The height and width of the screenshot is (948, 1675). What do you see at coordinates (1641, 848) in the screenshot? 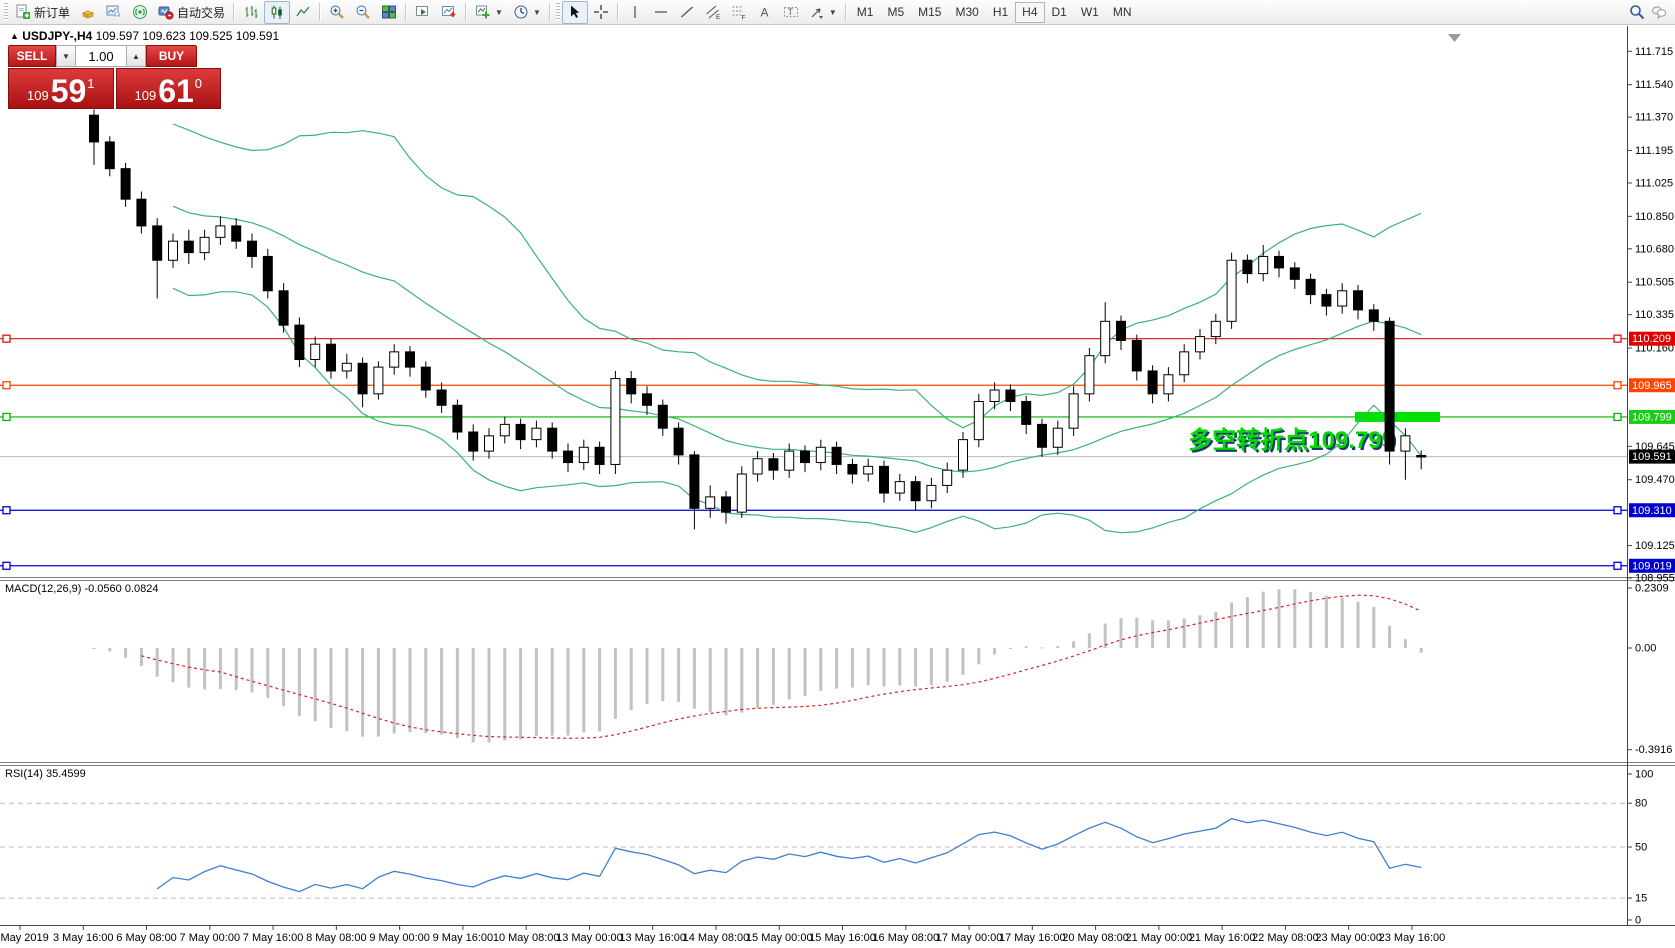
I see `svg-text: 50` at bounding box center [1641, 848].